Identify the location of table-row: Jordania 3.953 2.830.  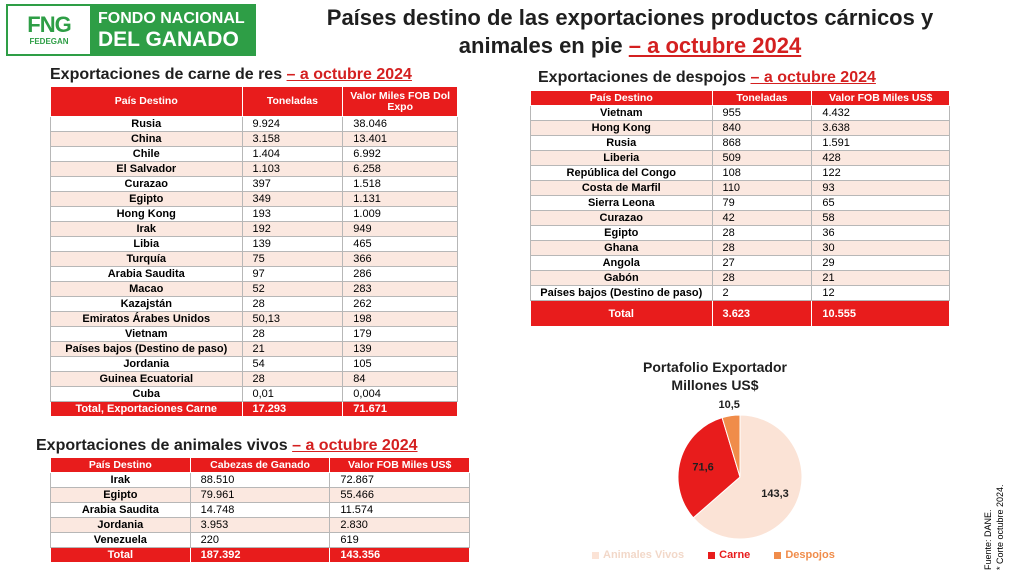
(260, 525).